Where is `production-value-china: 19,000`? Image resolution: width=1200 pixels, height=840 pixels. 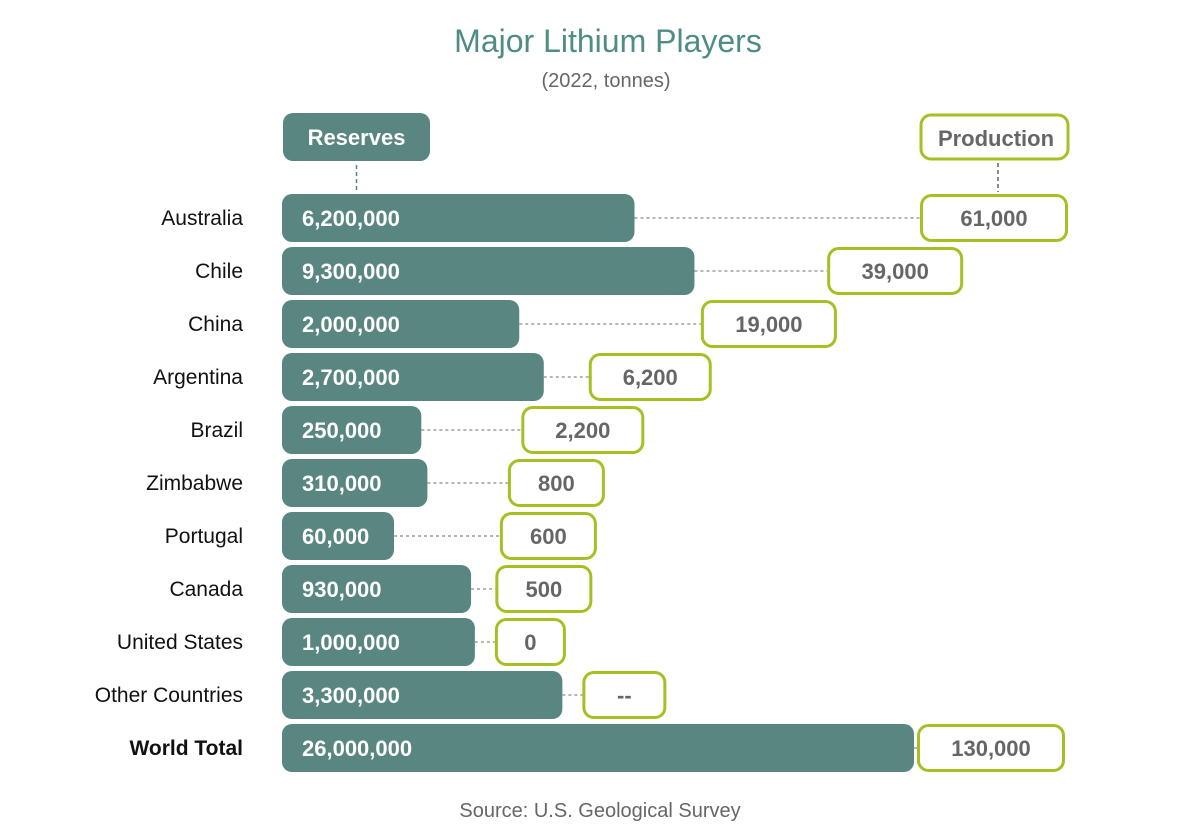
production-value-china: 19,000 is located at coordinates (768, 324).